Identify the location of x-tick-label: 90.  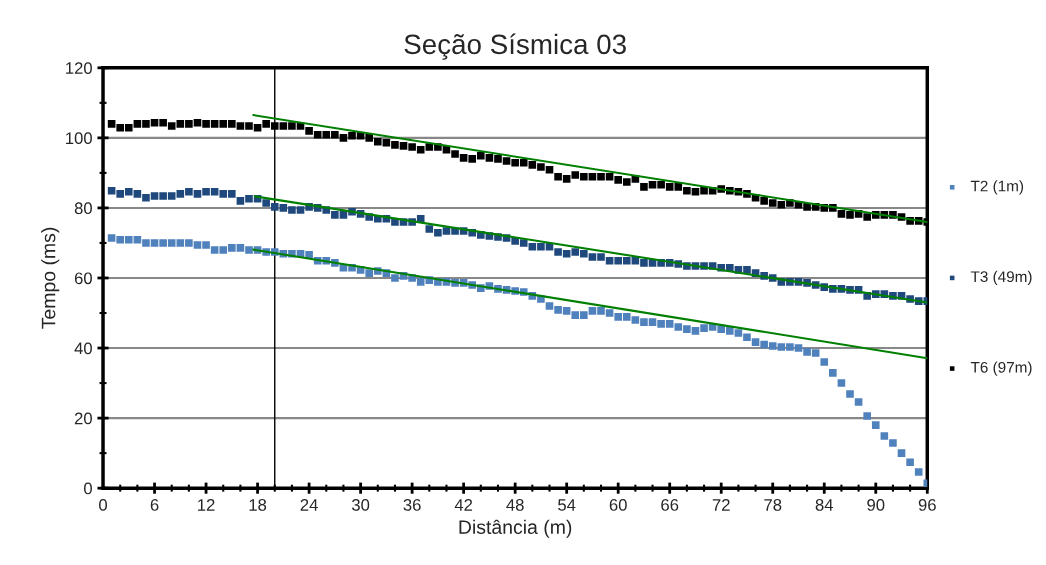
(876, 505).